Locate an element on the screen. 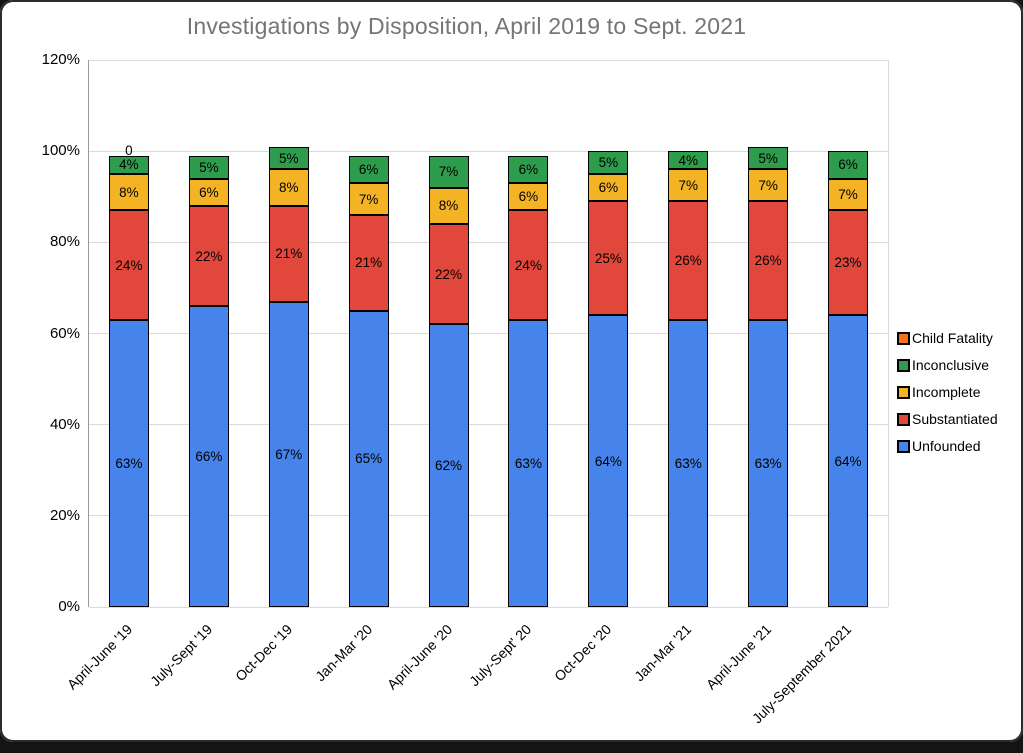 The height and width of the screenshot is (753, 1023). segment-label: 65% is located at coordinates (369, 459).